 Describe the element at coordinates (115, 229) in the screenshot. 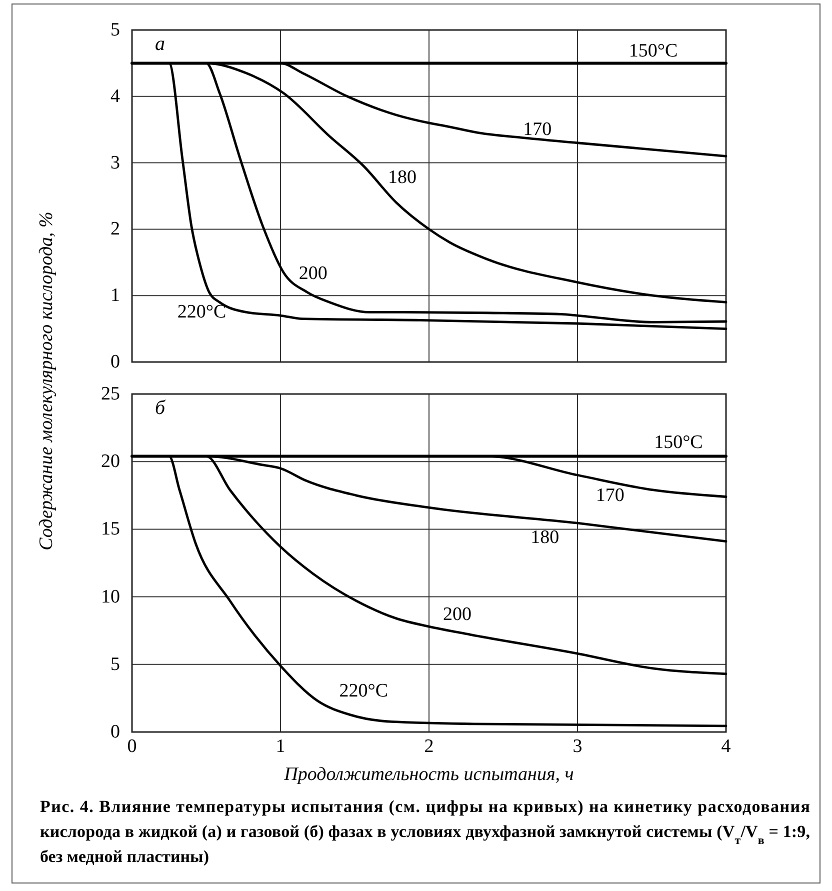

I see `y-tick-label: 2` at that location.